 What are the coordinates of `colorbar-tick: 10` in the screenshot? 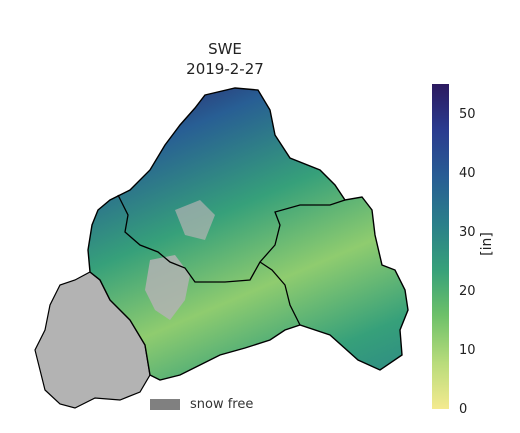 It's located at (467, 350).